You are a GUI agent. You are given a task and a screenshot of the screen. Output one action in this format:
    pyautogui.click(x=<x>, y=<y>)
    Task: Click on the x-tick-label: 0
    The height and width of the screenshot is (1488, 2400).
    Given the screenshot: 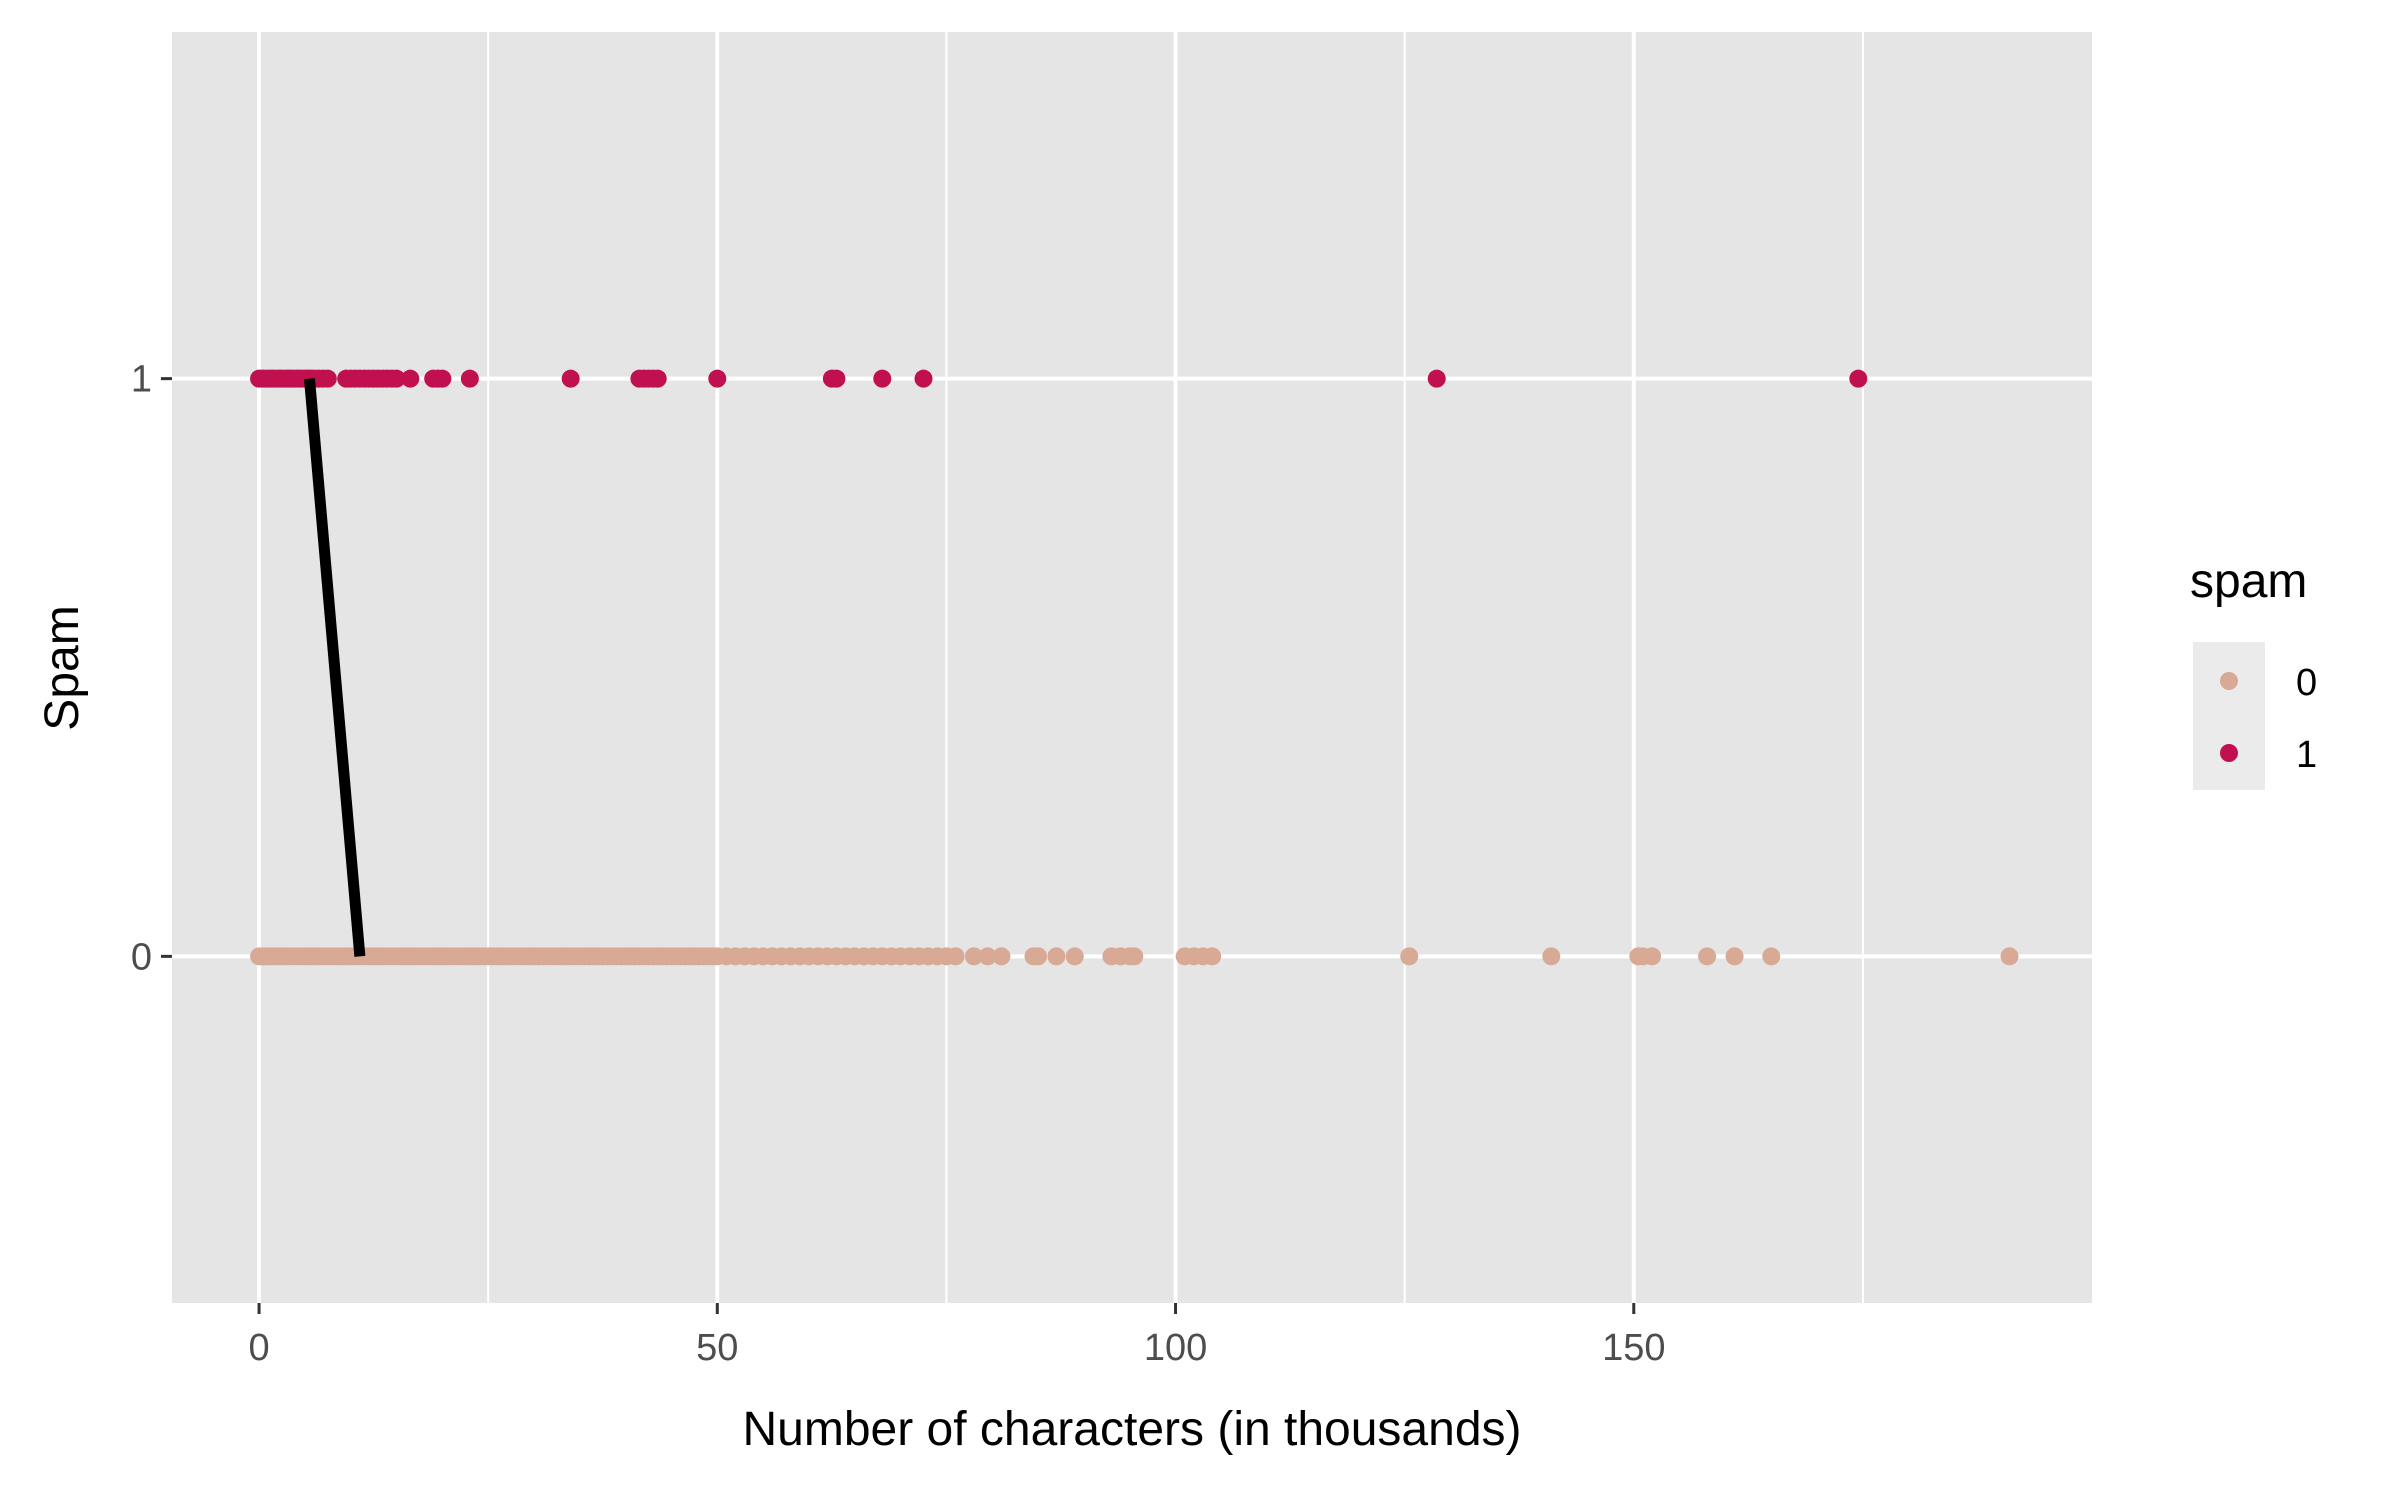 What is the action you would take?
    pyautogui.click(x=258, y=1348)
    